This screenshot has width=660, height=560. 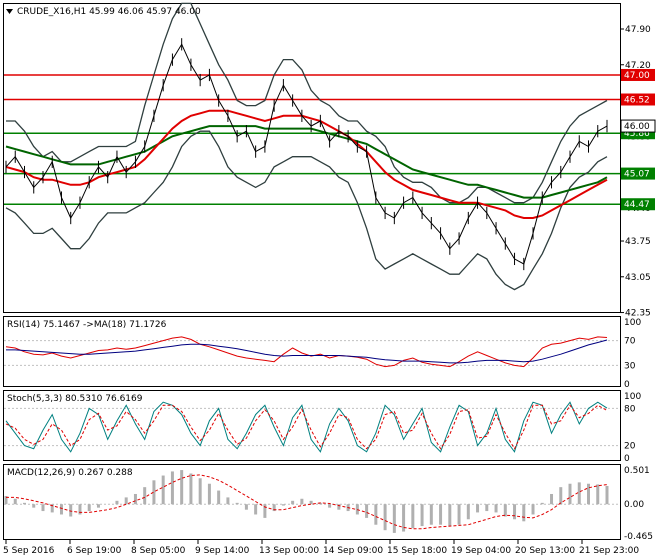 What do you see at coordinates (638, 537) in the screenshot?
I see `macd-axis-label: -0.465` at bounding box center [638, 537].